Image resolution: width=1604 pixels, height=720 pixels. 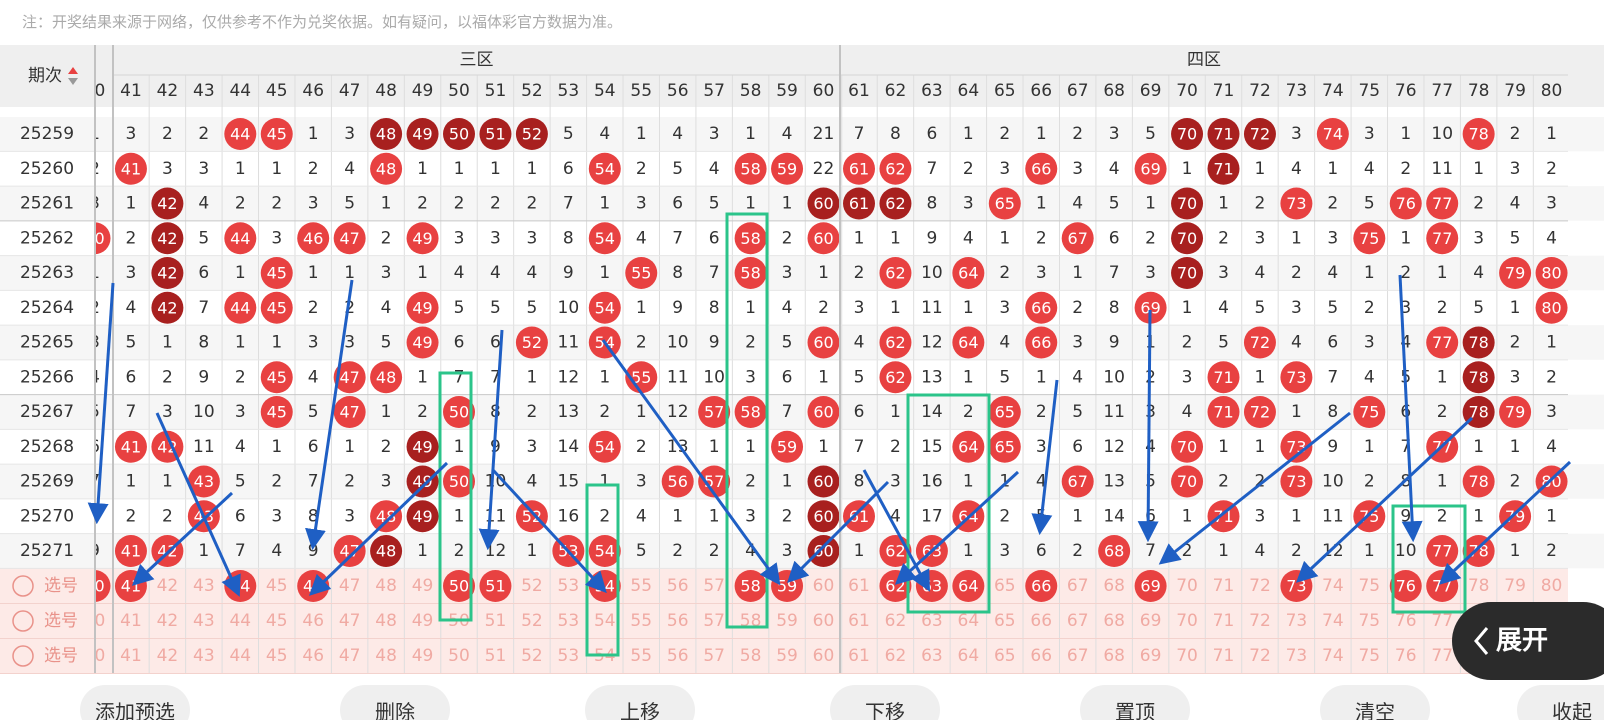 I want to click on action-button: 收起, so click(x=1560, y=702).